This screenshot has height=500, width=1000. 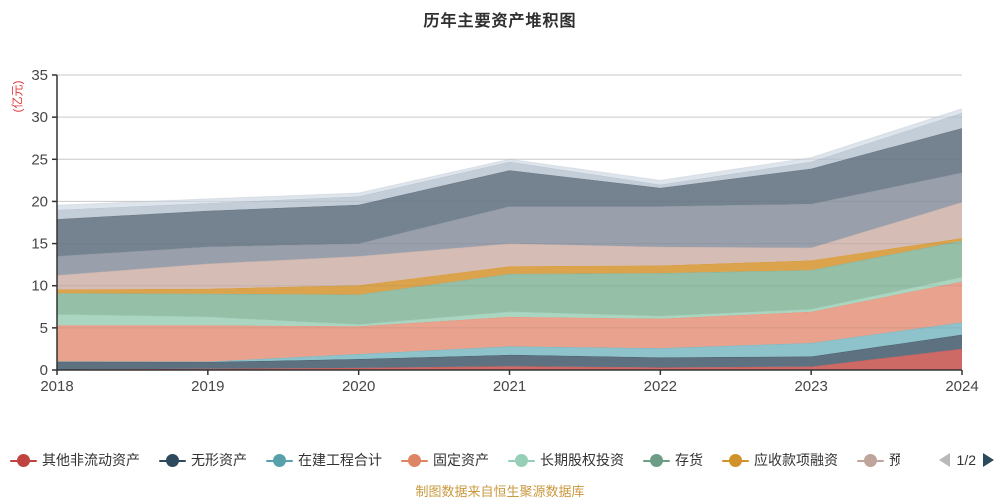 What do you see at coordinates (91, 460) in the screenshot?
I see `legend-label: 其他非流动资产` at bounding box center [91, 460].